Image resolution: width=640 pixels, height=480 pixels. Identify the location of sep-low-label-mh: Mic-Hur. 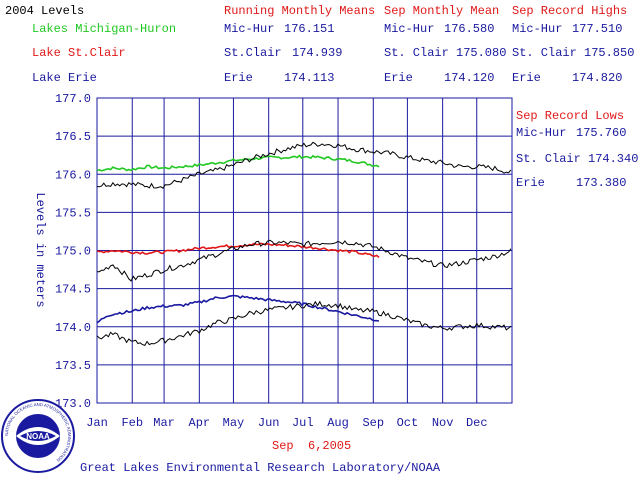
(541, 133).